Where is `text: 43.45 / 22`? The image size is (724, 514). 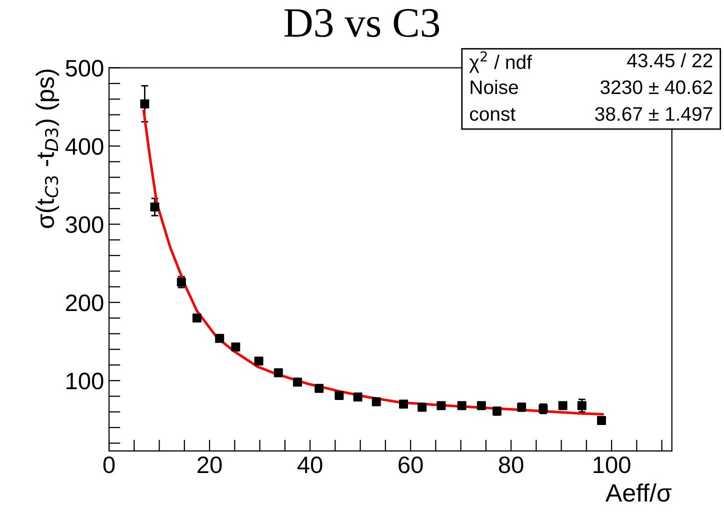 text: 43.45 / 22 is located at coordinates (669, 60).